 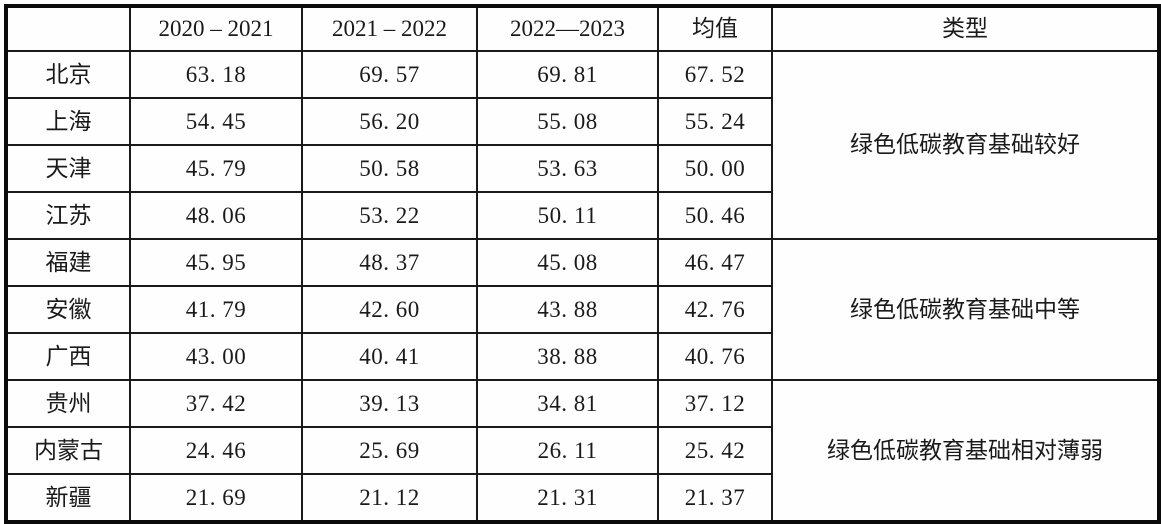 What do you see at coordinates (715, 356) in the screenshot?
I see `mean-cell: 40. 76` at bounding box center [715, 356].